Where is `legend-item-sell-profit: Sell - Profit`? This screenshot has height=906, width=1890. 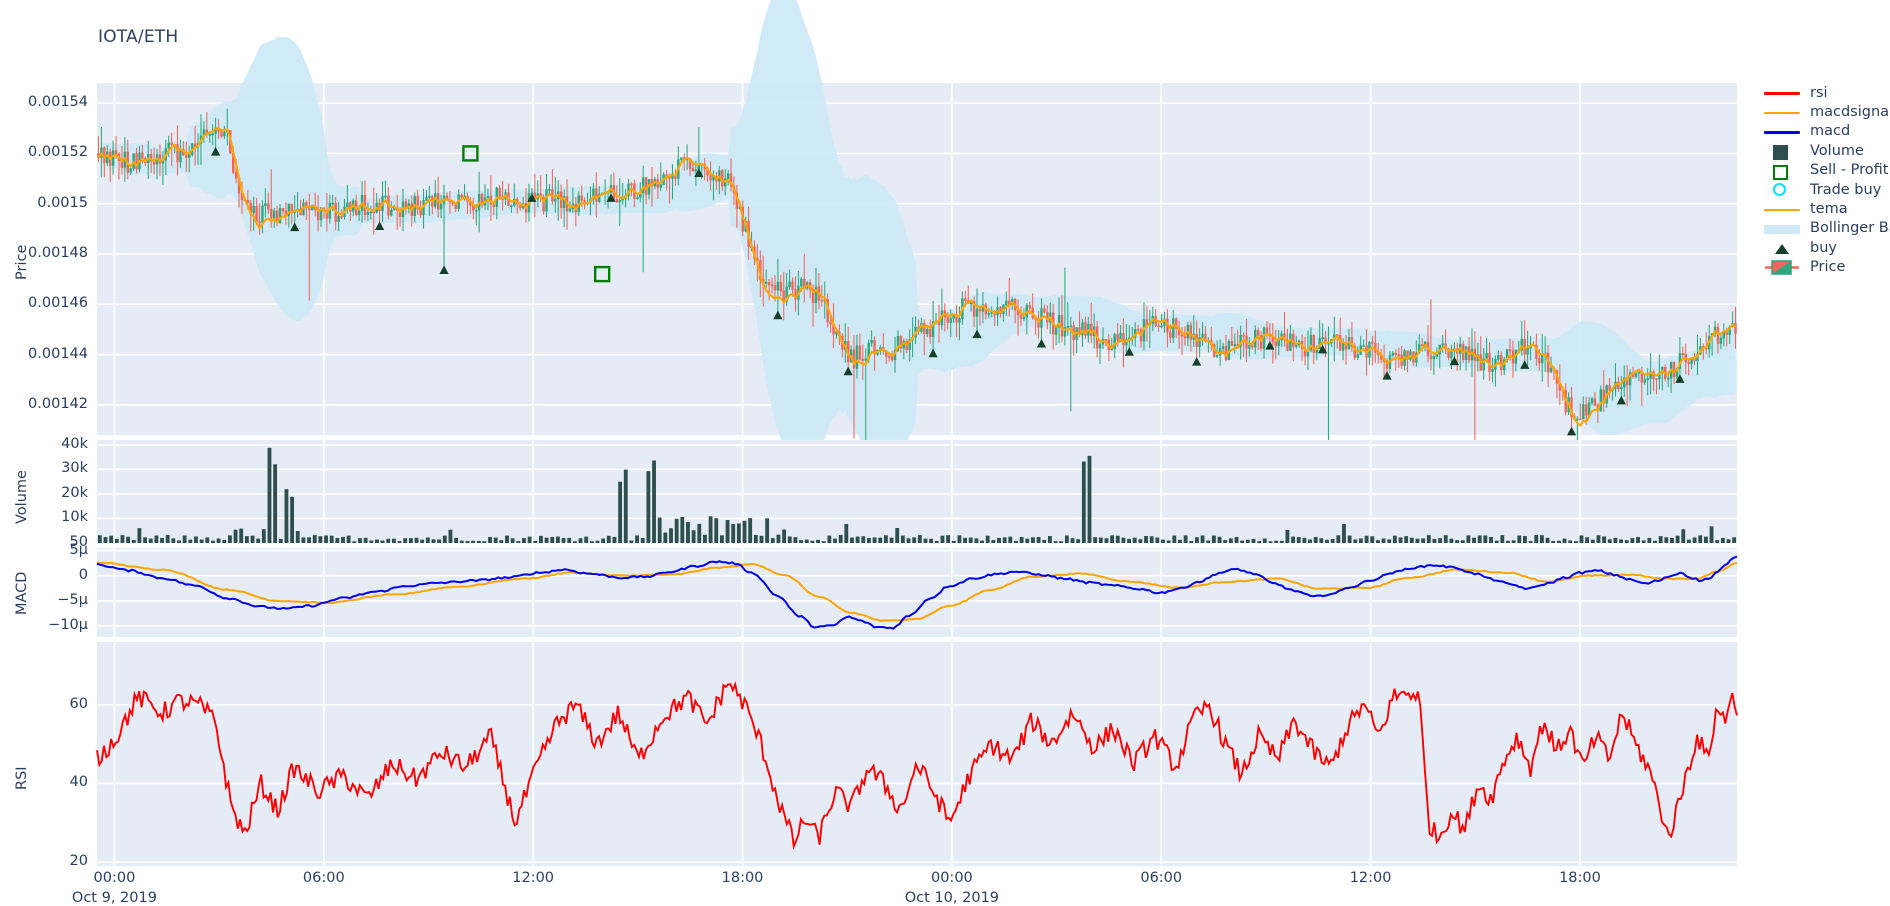
legend-item-sell-profit: Sell - Profit is located at coordinates (1825, 170).